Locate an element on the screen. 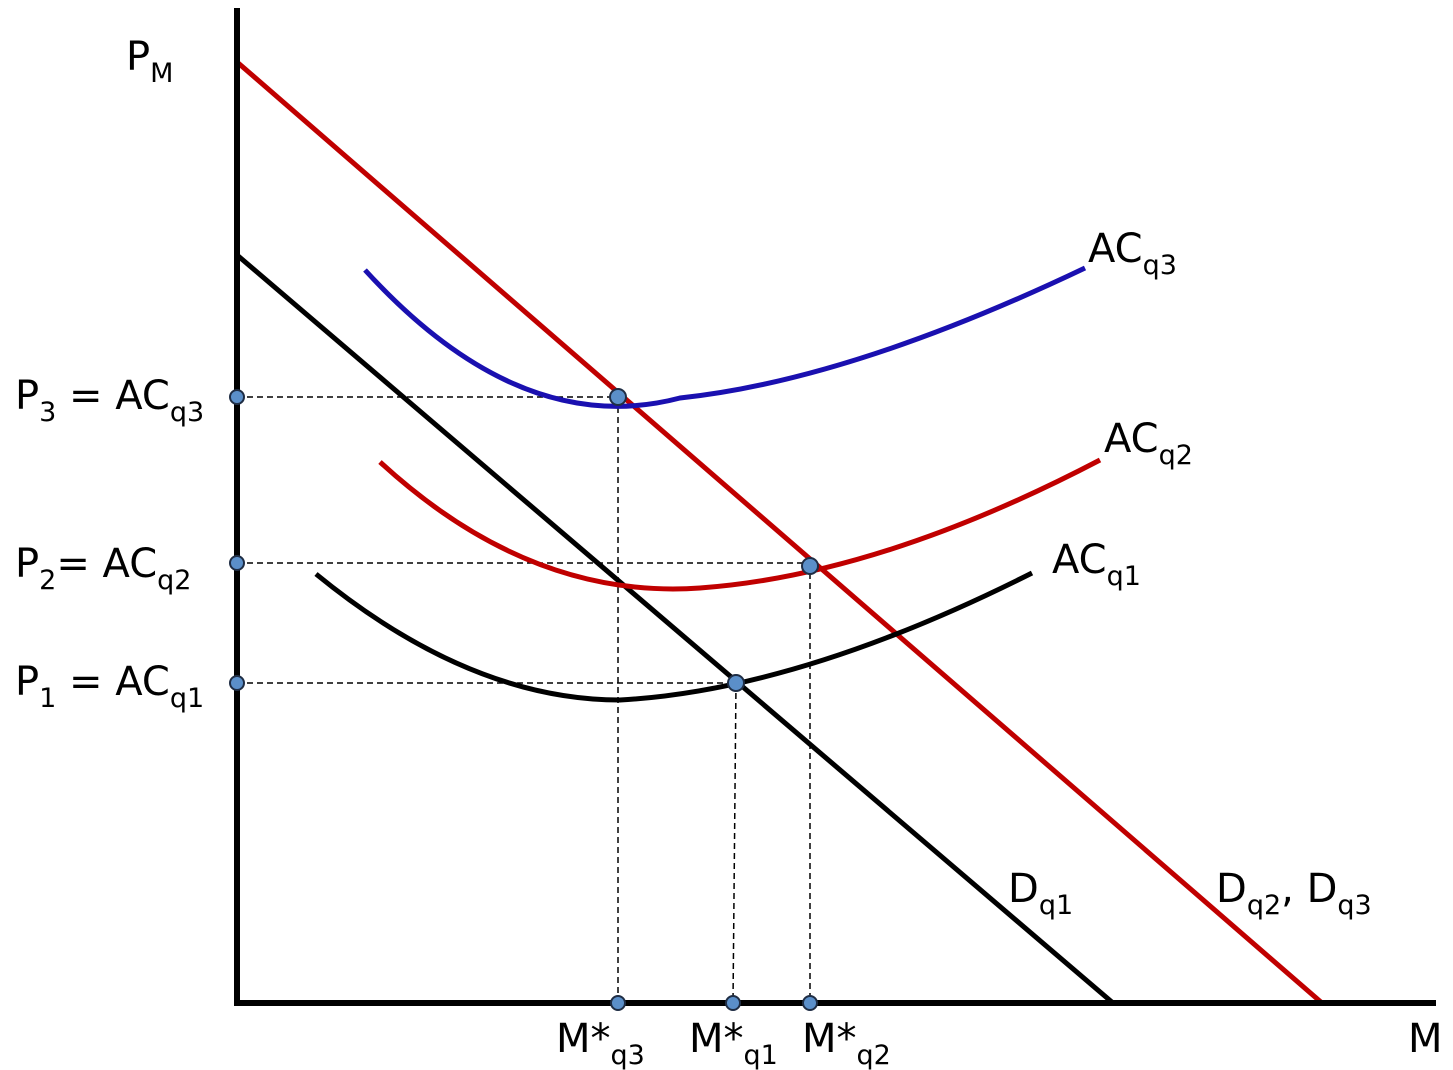 The image size is (1453, 1070). quantity-label-m-q3: M*q3 is located at coordinates (600, 1043).